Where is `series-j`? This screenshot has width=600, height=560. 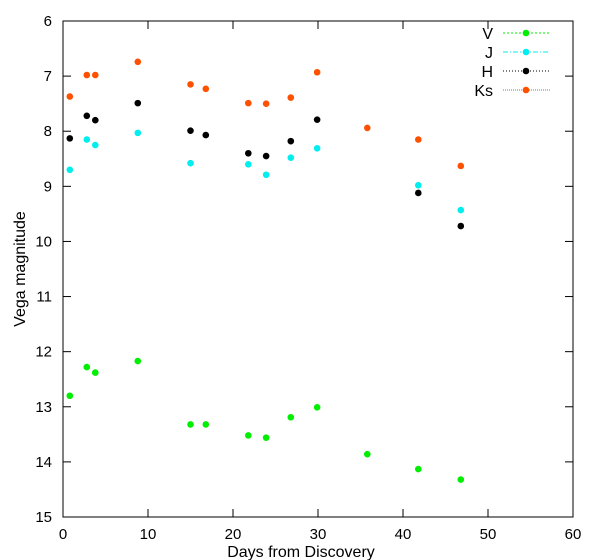 series-j is located at coordinates (265, 171).